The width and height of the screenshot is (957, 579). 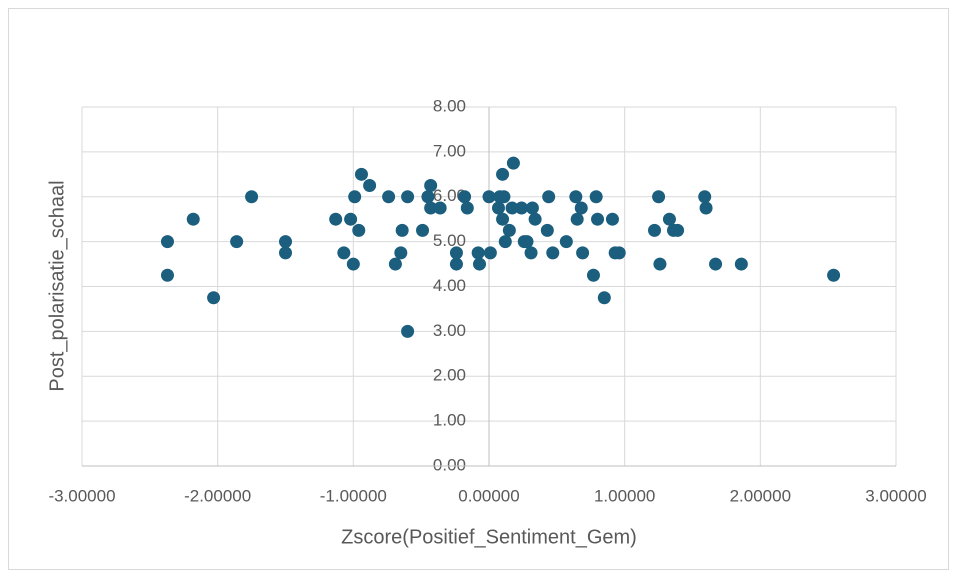 I want to click on y-tick-label: 2.00, so click(x=449, y=375).